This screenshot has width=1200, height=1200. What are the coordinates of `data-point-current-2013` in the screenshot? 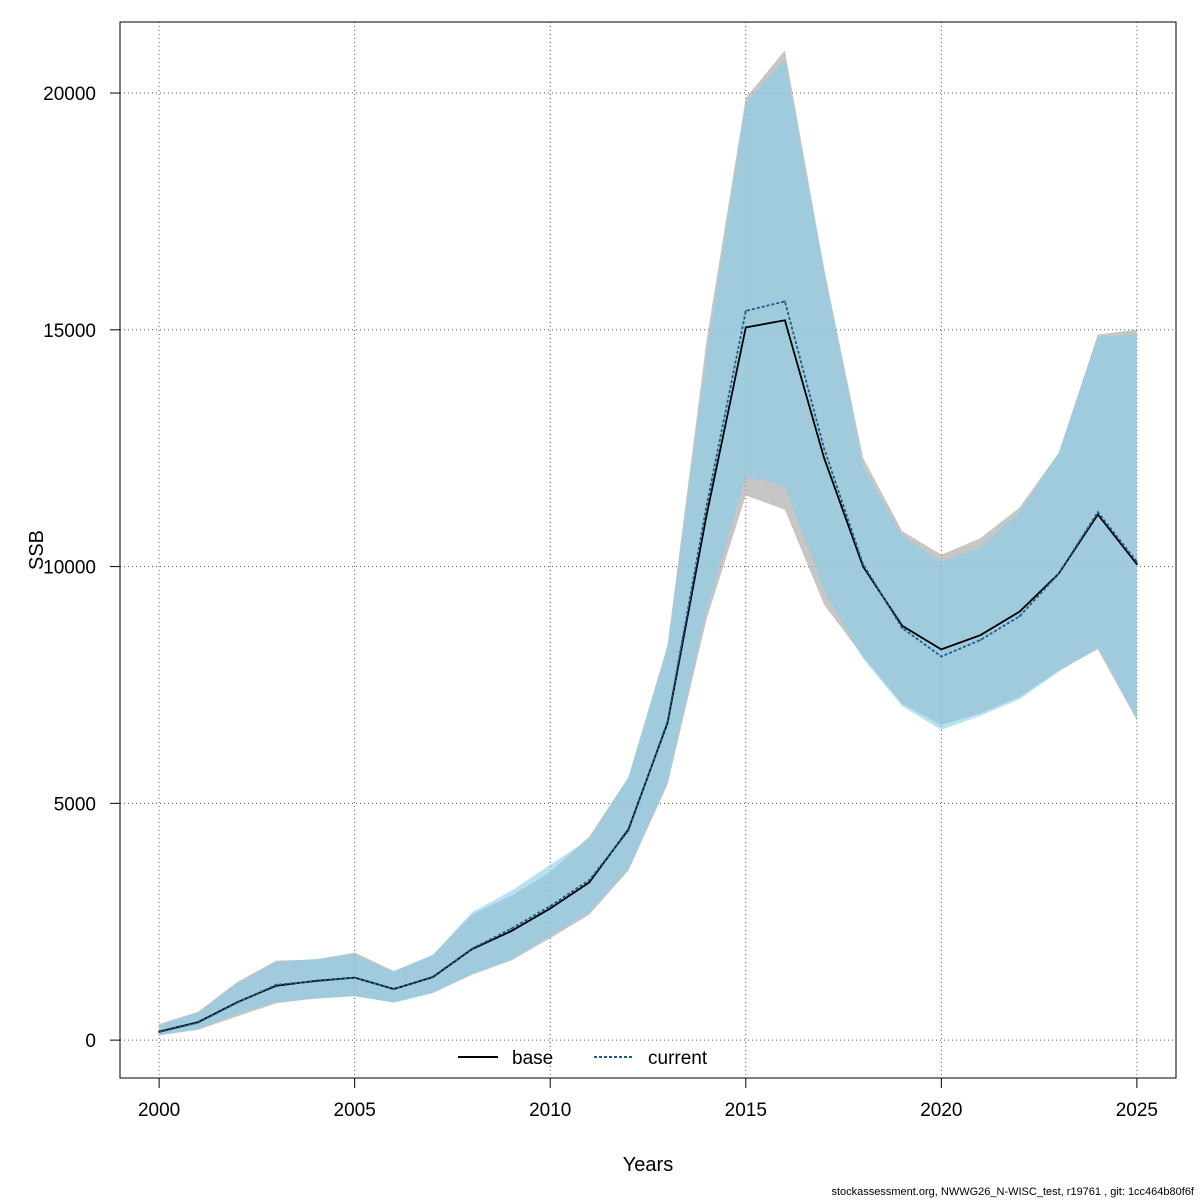 It's located at (667, 721).